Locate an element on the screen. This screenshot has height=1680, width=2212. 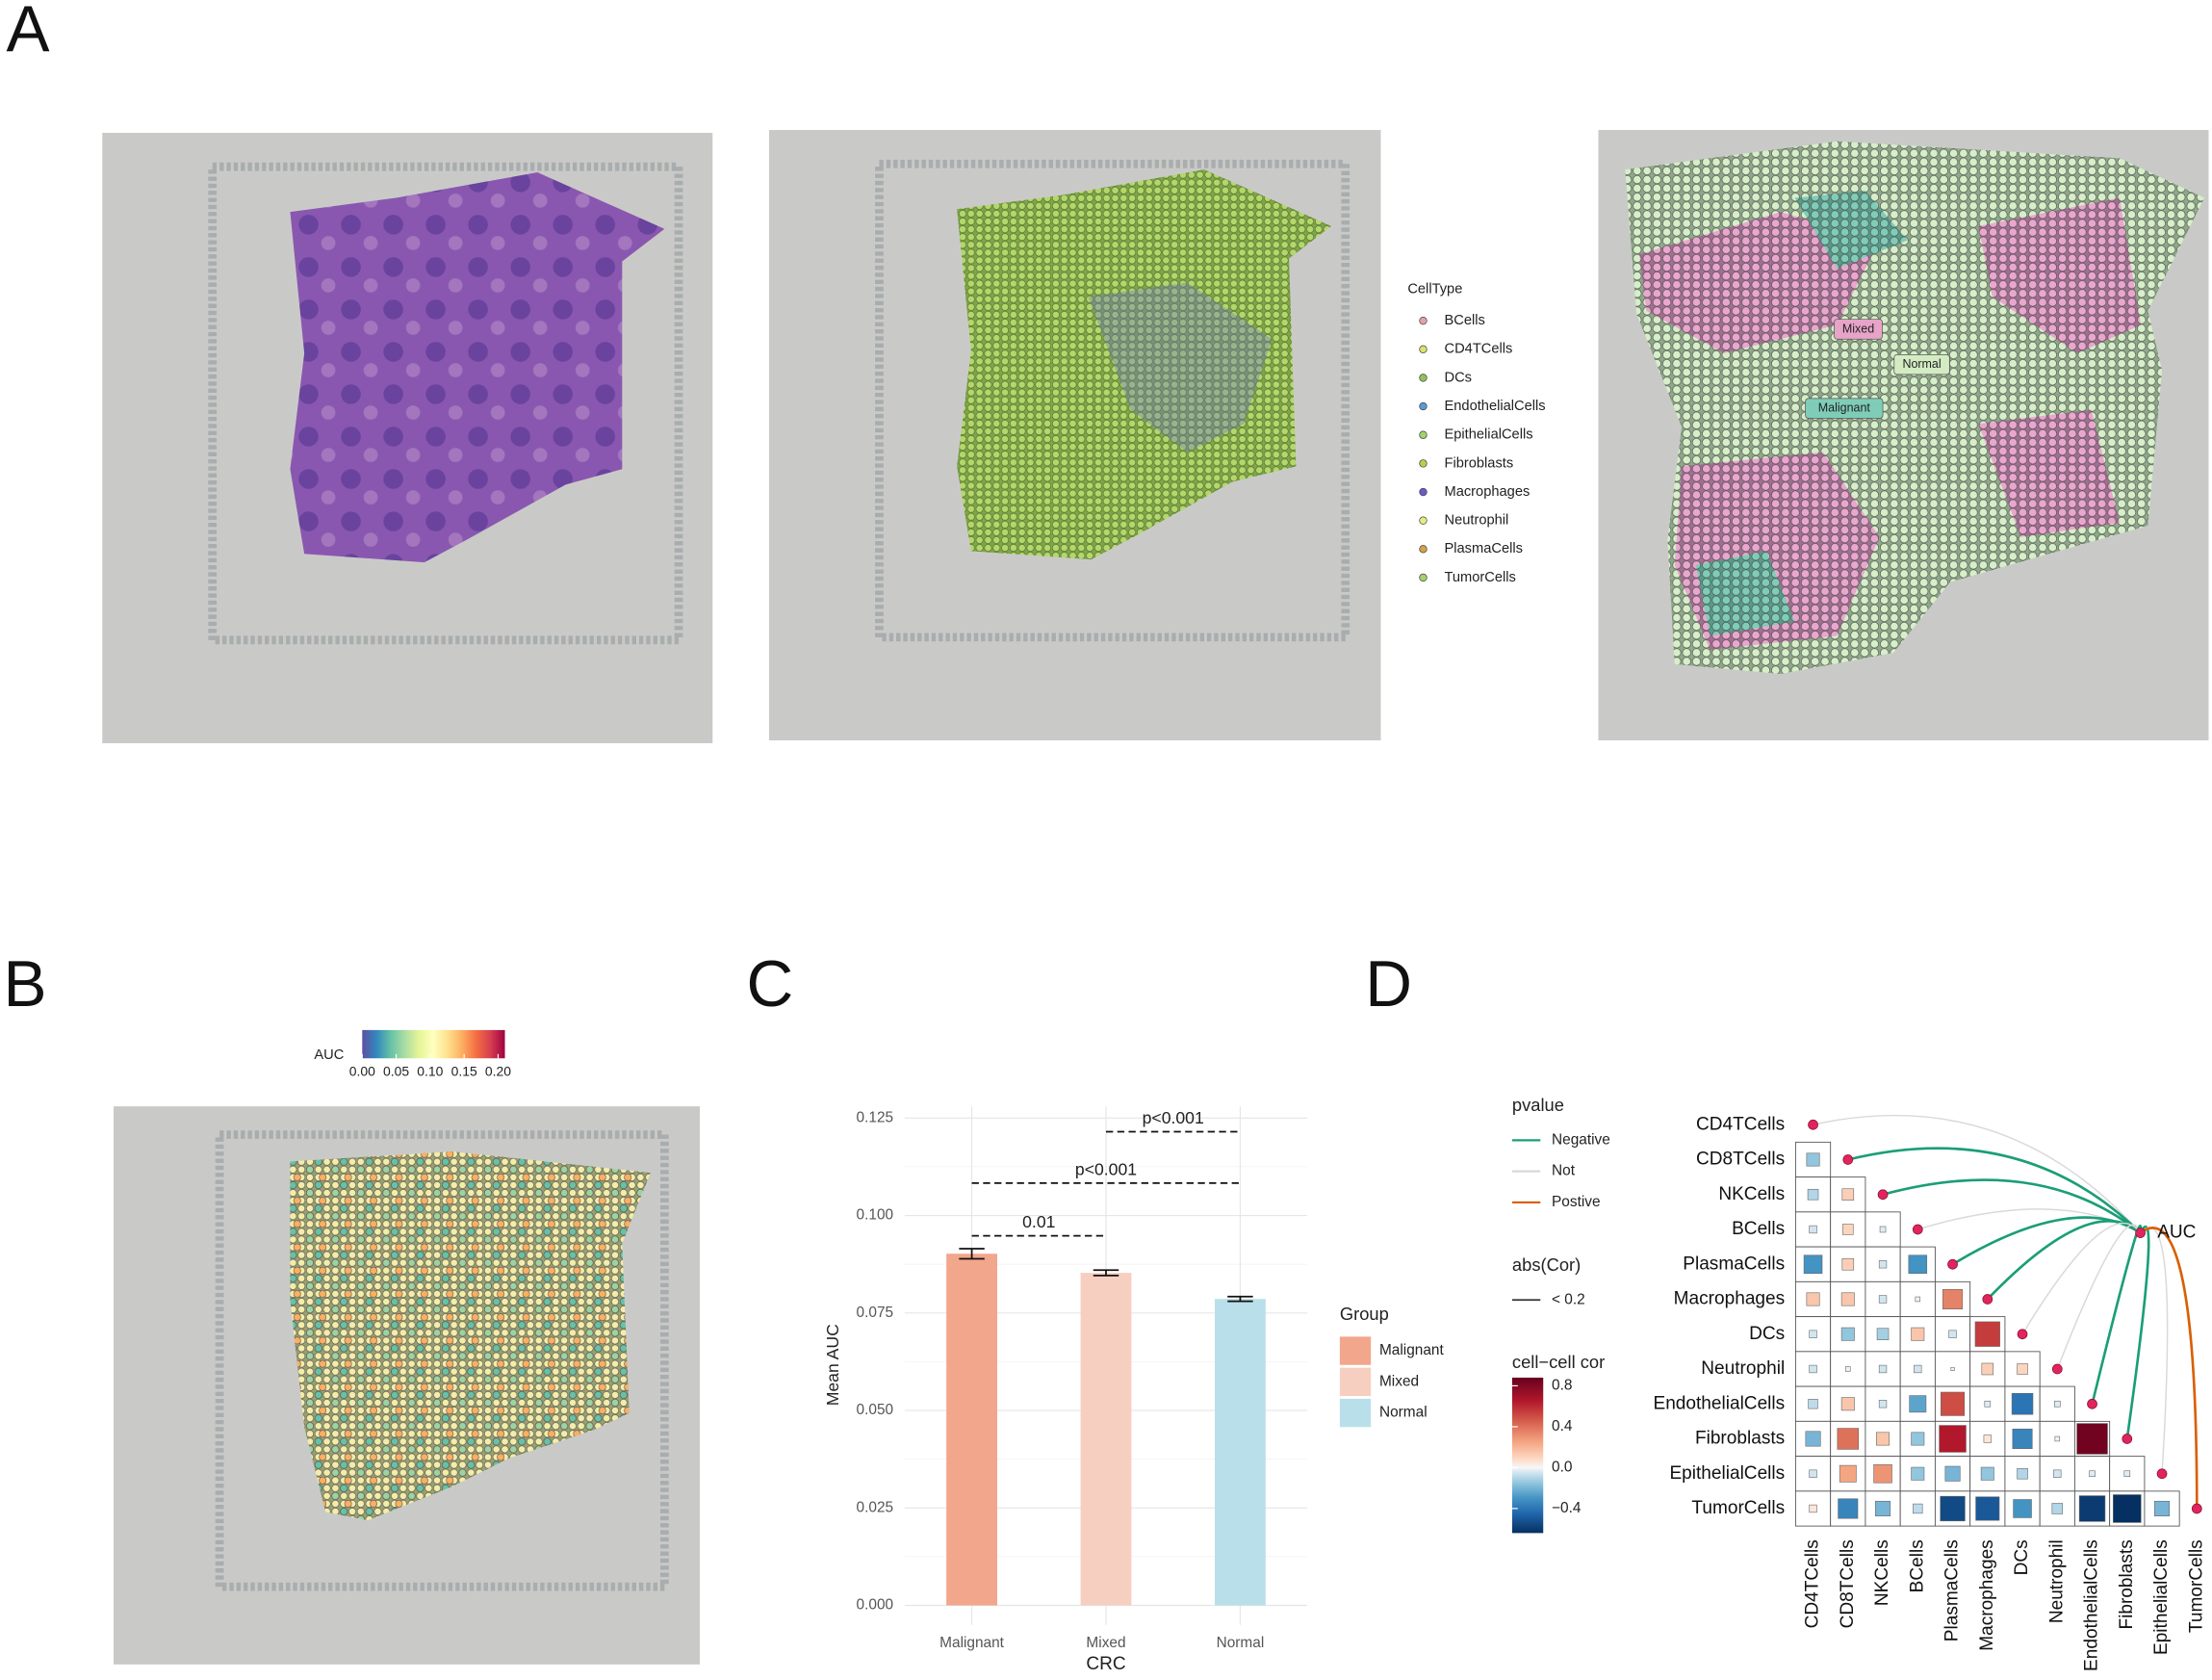
x-axis-label: CRC is located at coordinates (1106, 1664).